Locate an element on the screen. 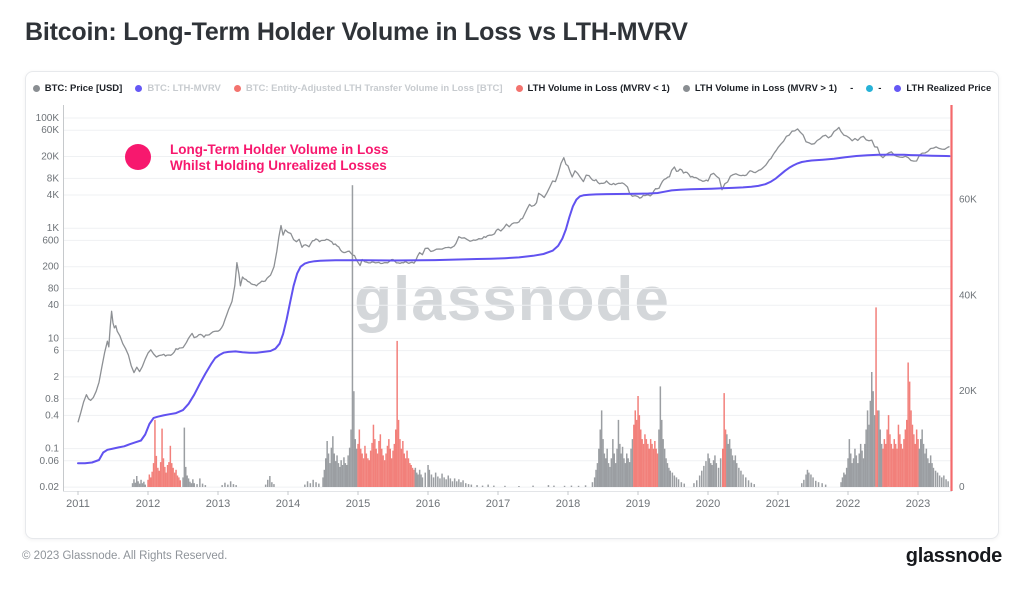  legend-item-1: BTC: LTH-MVRV is located at coordinates (178, 88).